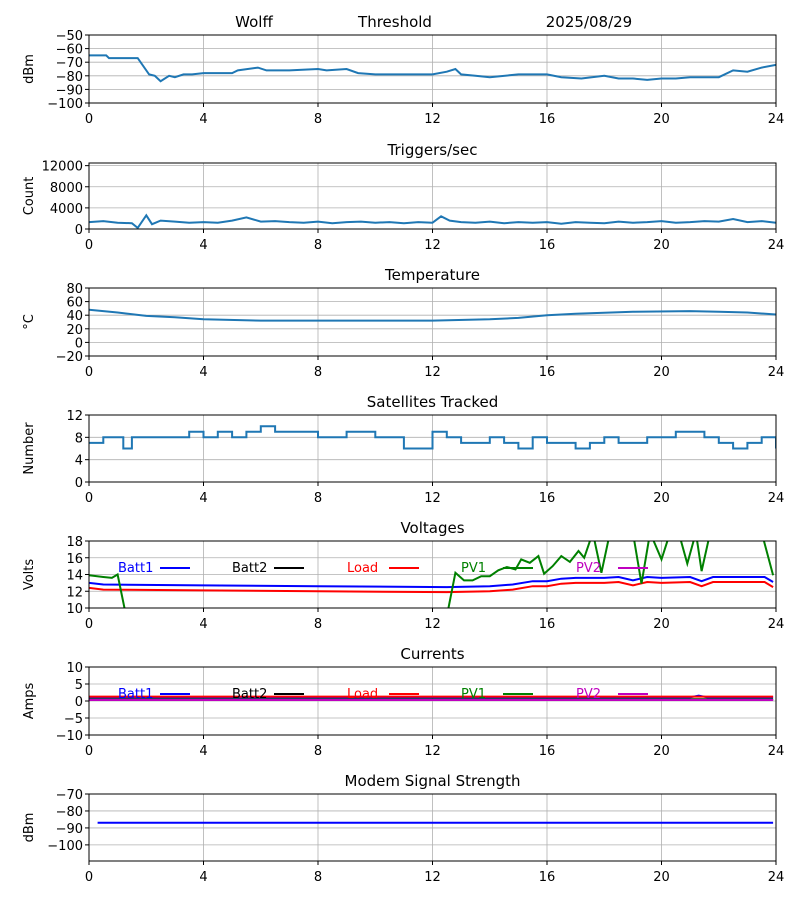 The image size is (800, 900). Describe the element at coordinates (29, 700) in the screenshot. I see `y-axis-label: Amps` at that location.